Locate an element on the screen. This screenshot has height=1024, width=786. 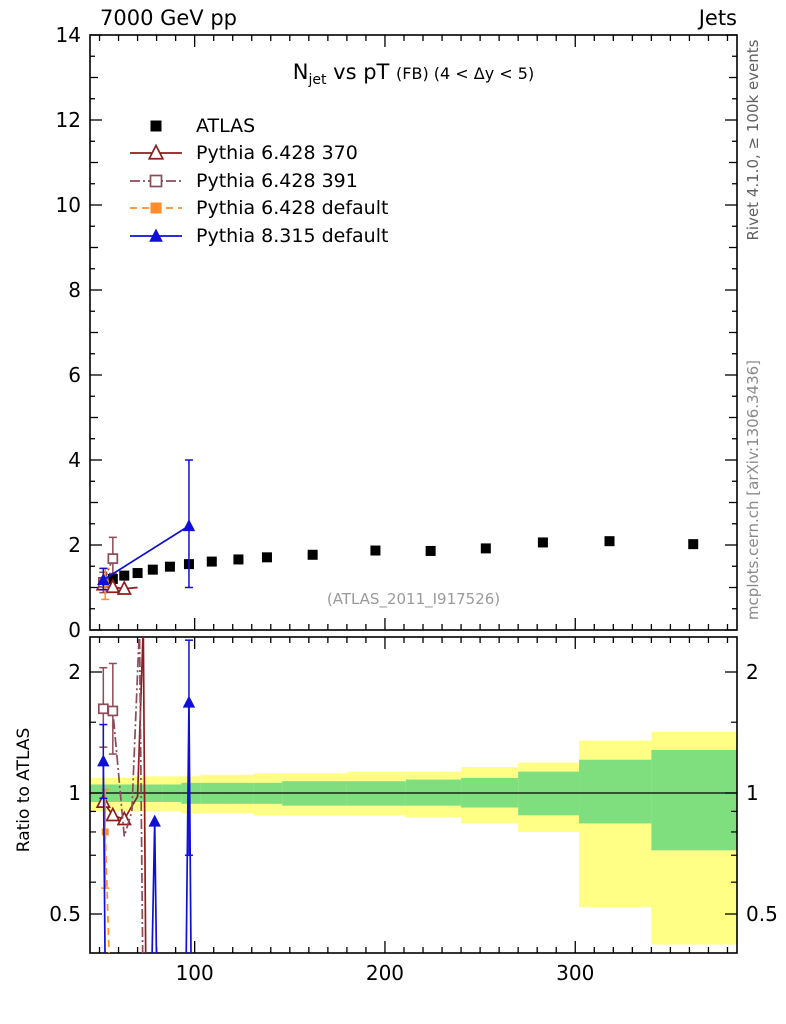
legend-row-pythia8-default: Pythia 8.315 default is located at coordinates (258, 236).